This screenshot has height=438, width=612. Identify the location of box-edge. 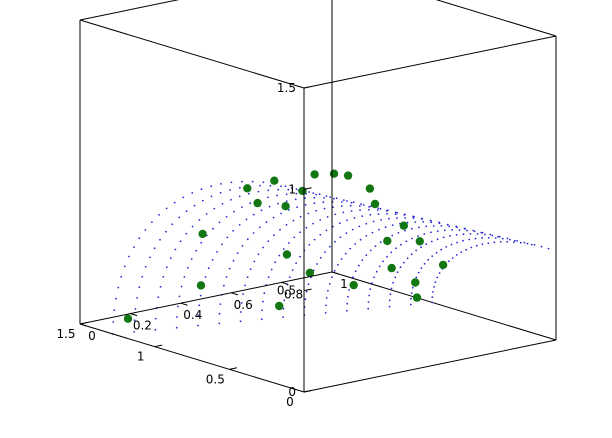
(430, 62).